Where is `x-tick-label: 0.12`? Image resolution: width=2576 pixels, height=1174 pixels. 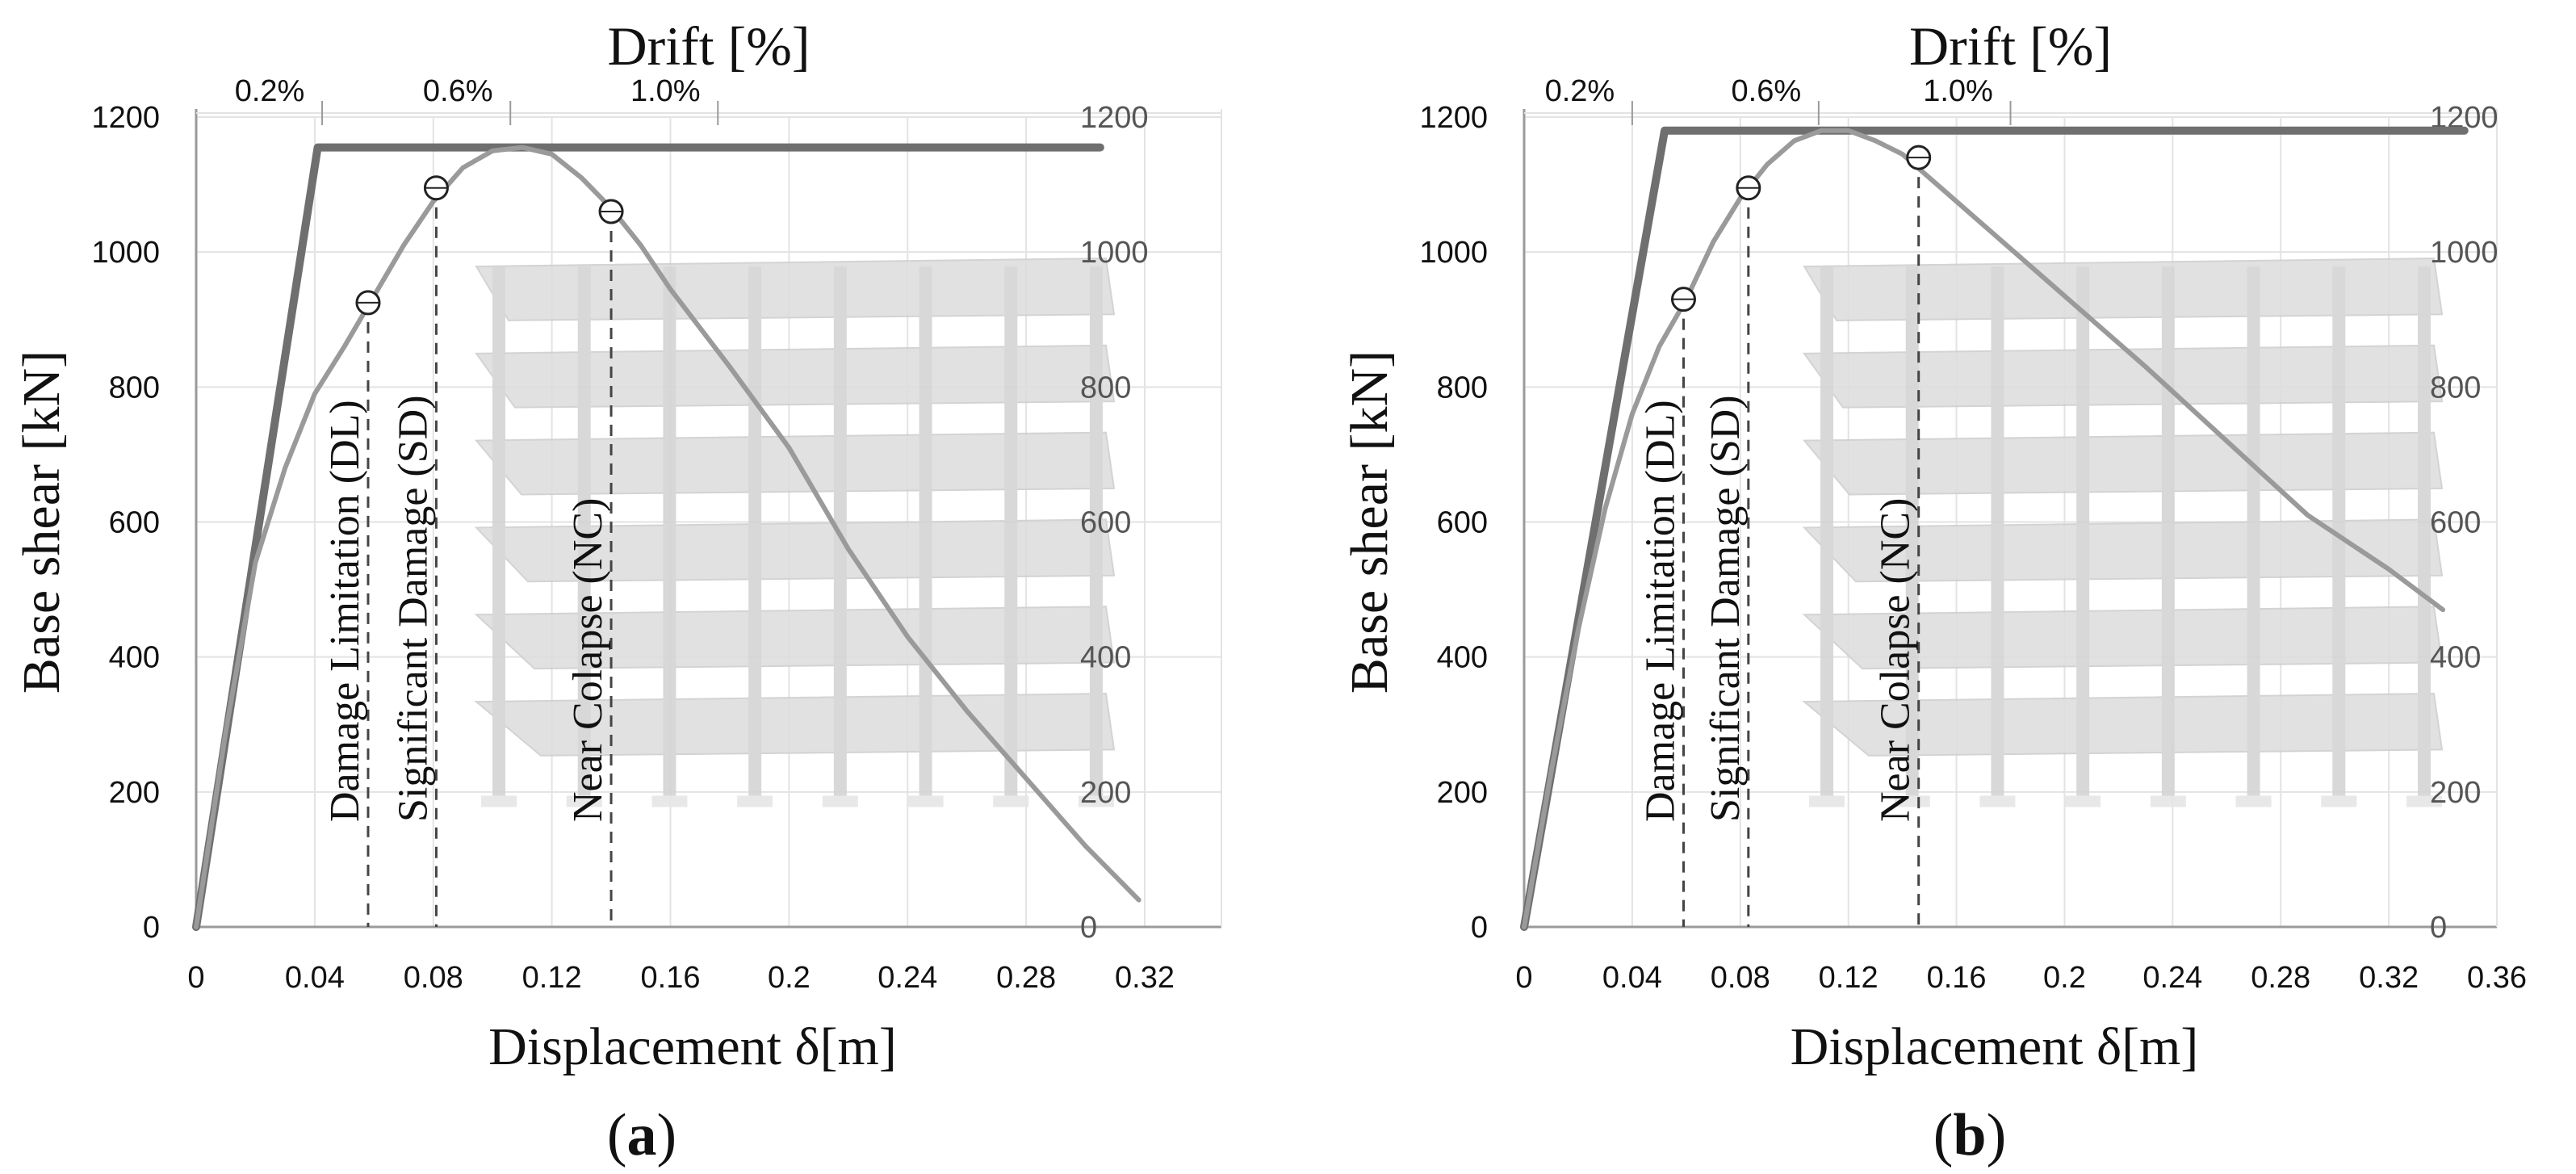 x-tick-label: 0.12 is located at coordinates (1849, 978).